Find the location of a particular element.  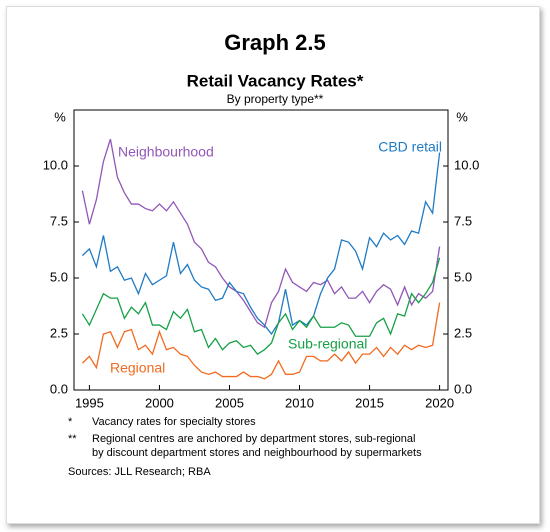

y-tick-label: 2.5 is located at coordinates (59, 332).